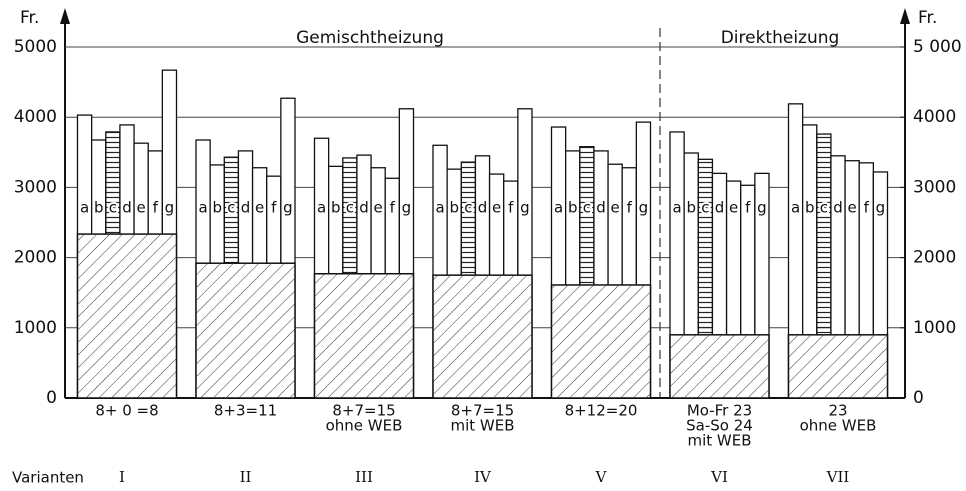 The height and width of the screenshot is (491, 966). Describe the element at coordinates (35, 258) in the screenshot. I see `y-tick-label: 2000` at that location.